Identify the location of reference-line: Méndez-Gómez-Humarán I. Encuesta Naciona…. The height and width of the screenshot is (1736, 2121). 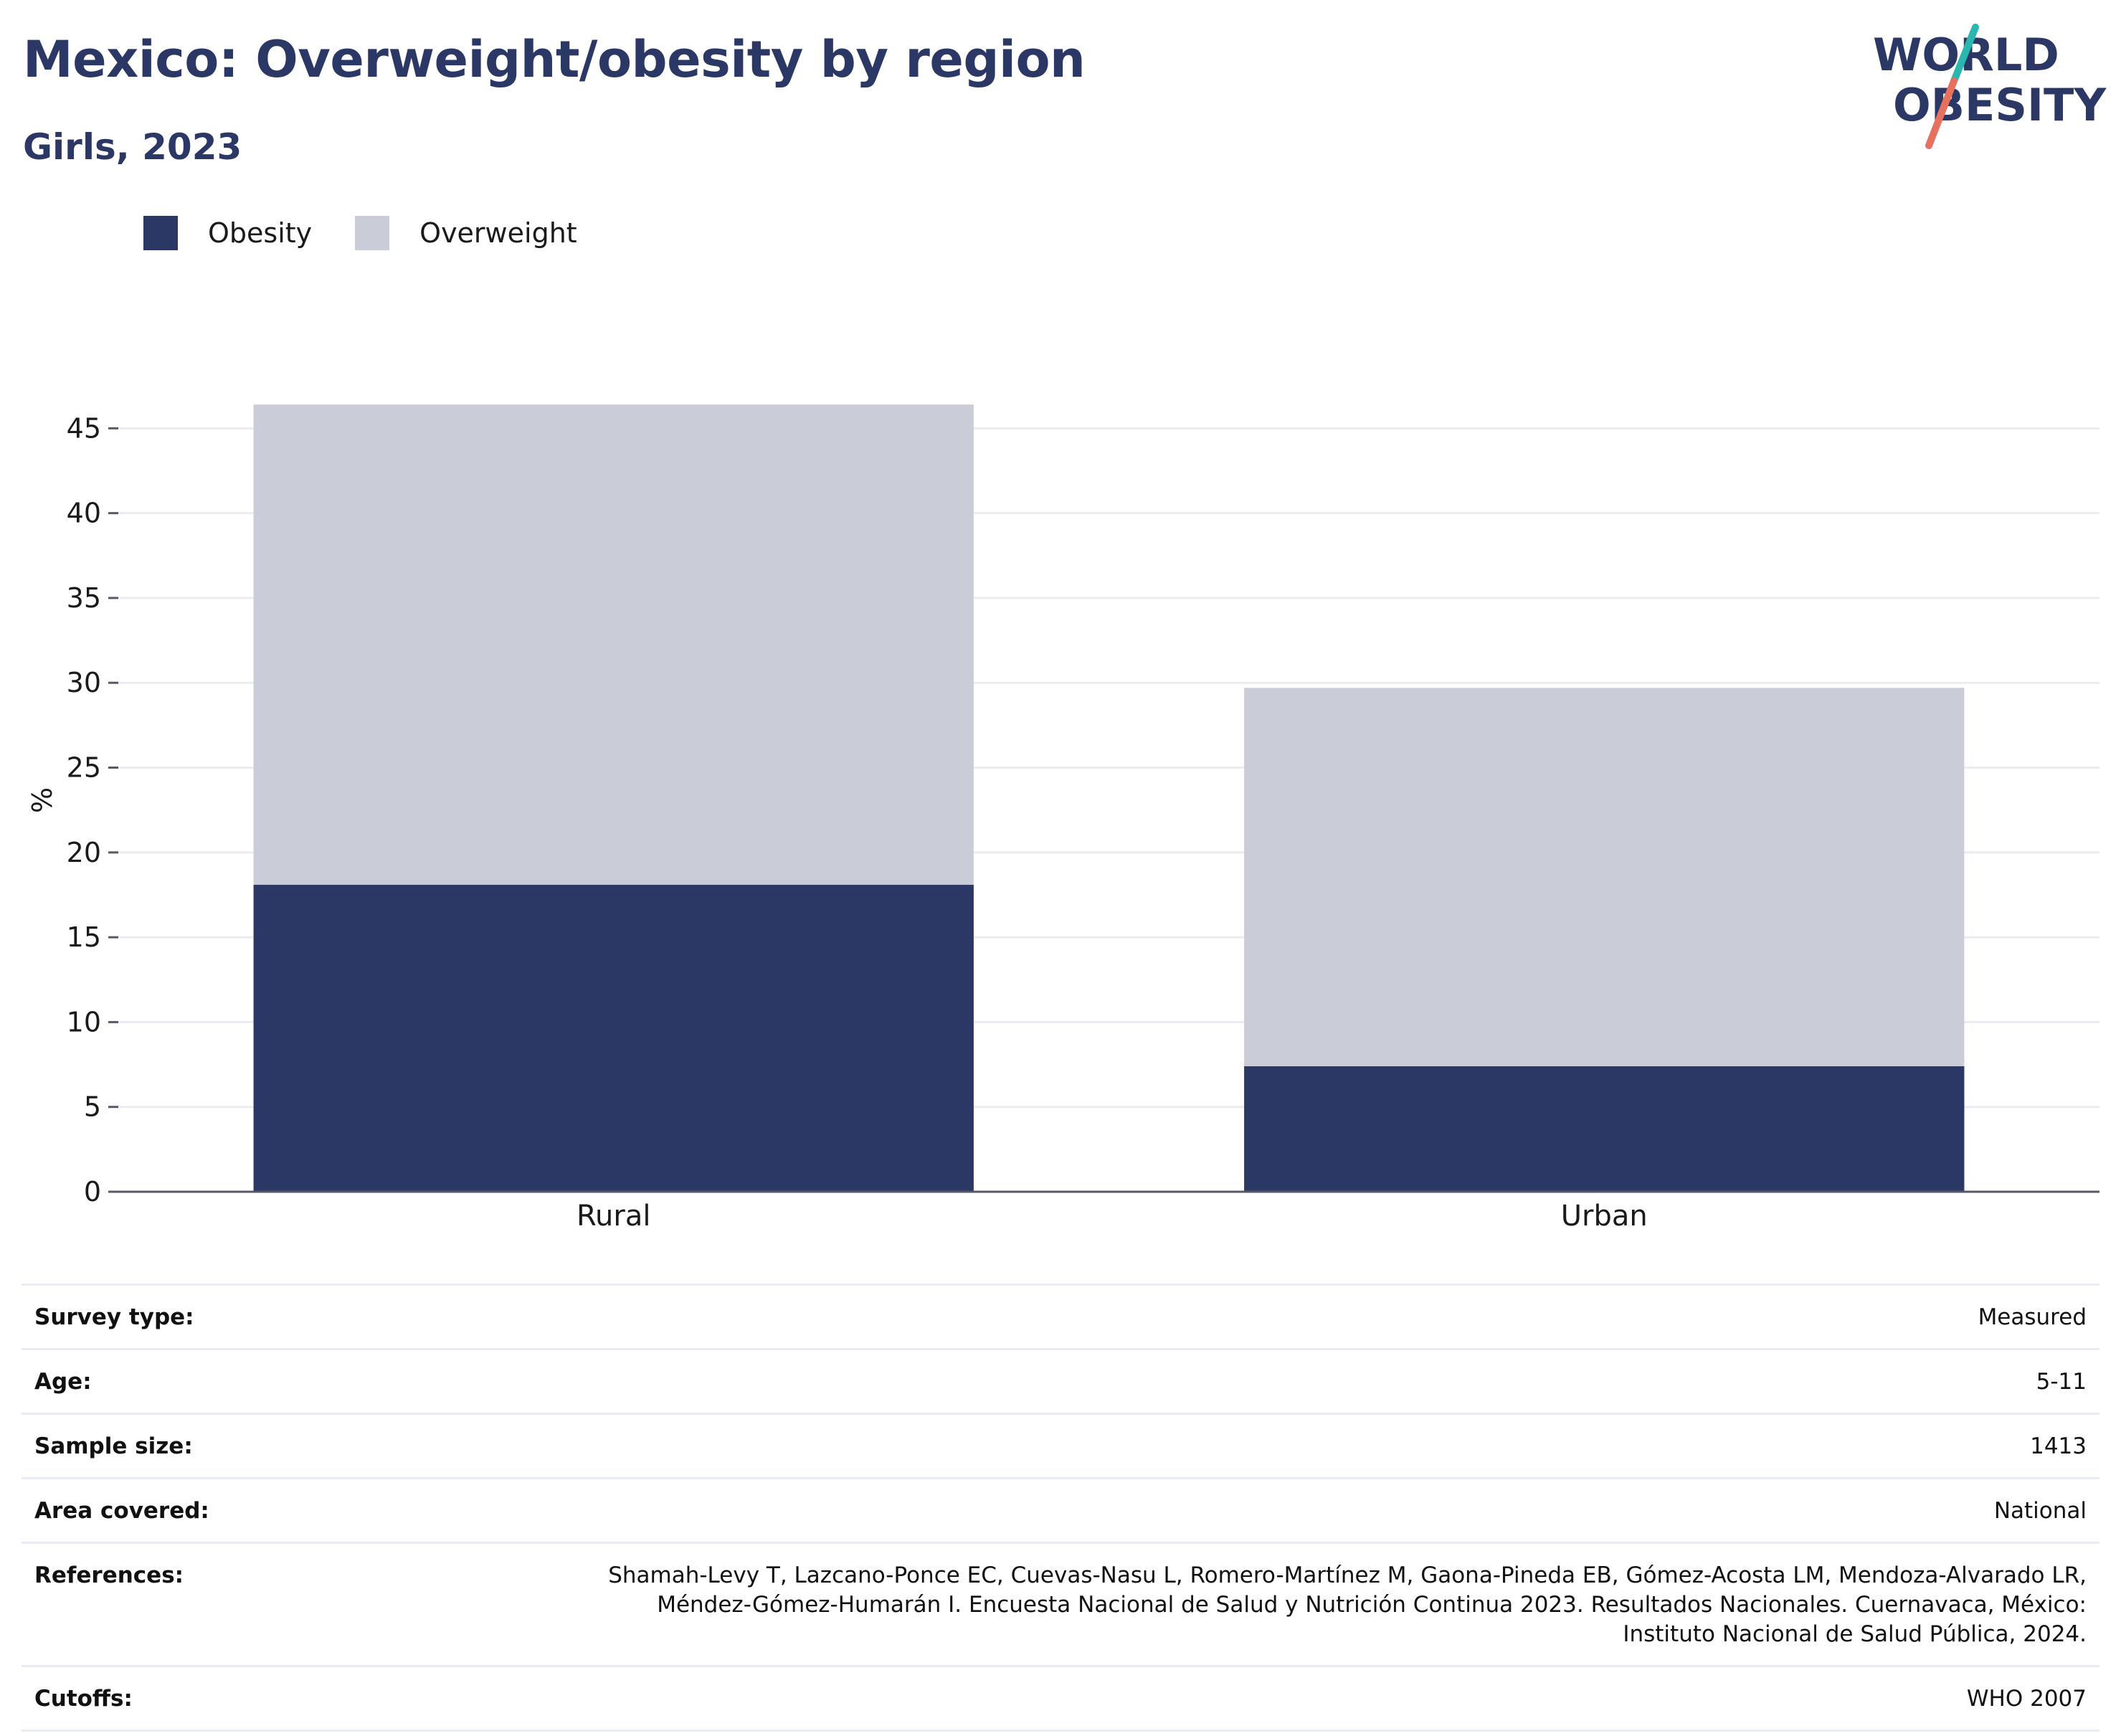
(1372, 1605).